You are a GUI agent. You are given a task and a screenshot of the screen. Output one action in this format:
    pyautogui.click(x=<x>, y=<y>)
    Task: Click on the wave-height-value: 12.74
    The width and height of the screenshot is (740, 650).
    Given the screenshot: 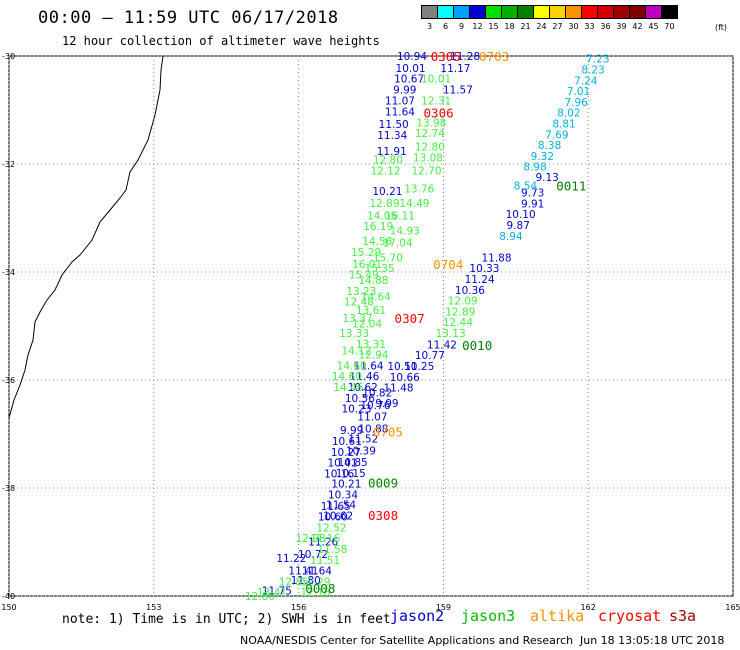 What is the action you would take?
    pyautogui.click(x=430, y=134)
    